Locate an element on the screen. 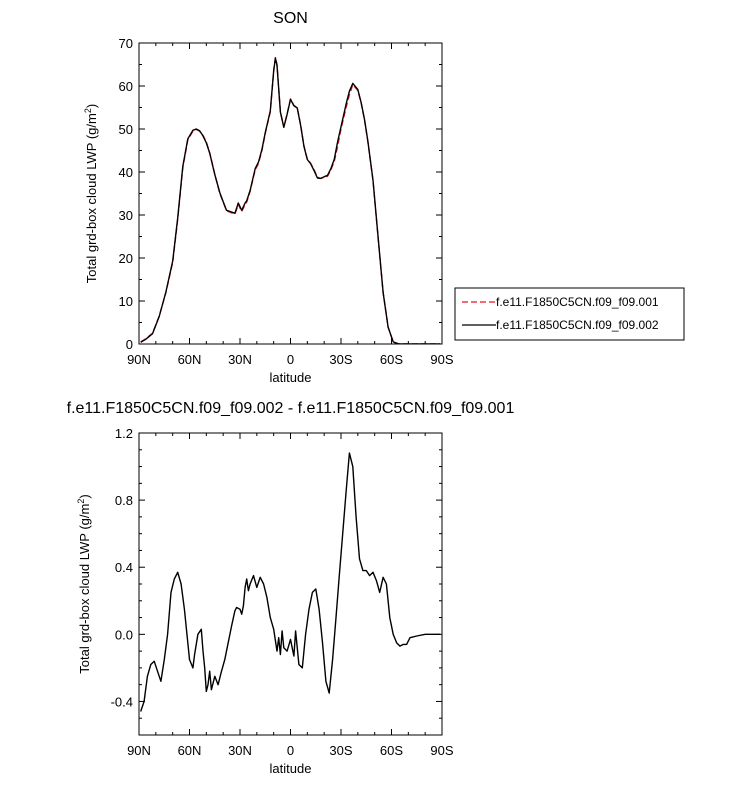 This screenshot has width=733, height=790. legend-box is located at coordinates (569, 314).